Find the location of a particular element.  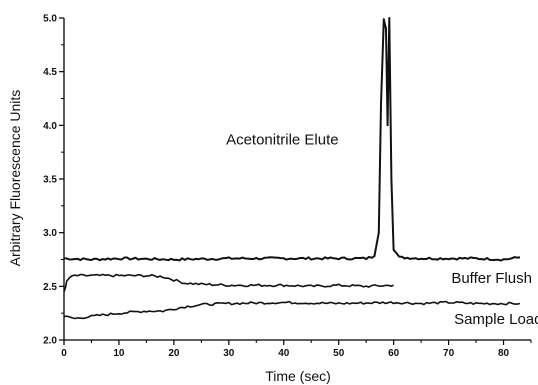

y-axis-title: Arbitrary Fluorescence Units is located at coordinates (15, 178).